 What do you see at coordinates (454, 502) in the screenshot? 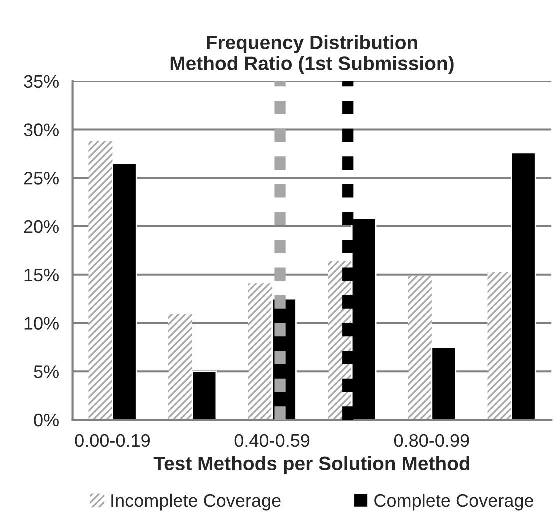
I see `legend-label: Complete Coverage` at bounding box center [454, 502].